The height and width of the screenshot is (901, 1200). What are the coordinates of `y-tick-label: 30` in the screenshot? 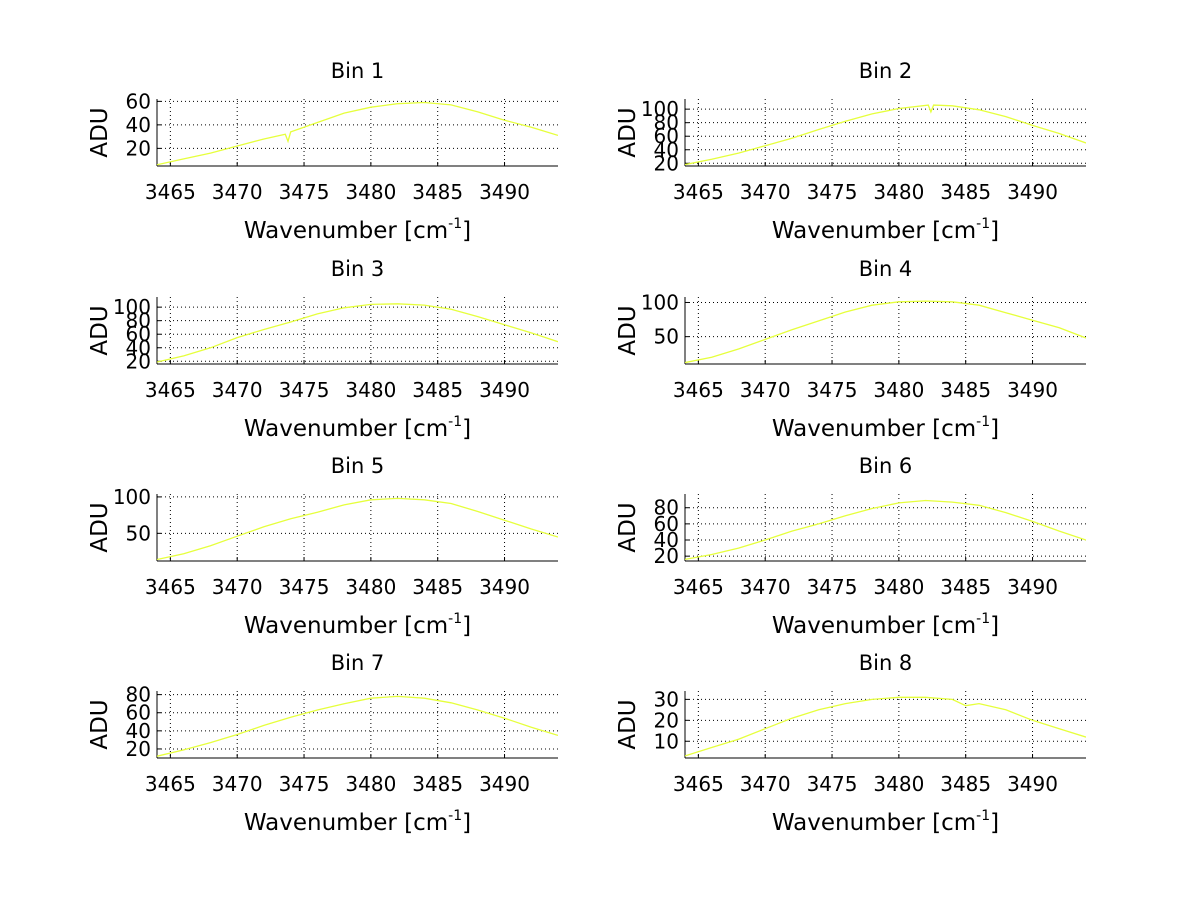 It's located at (666, 699).